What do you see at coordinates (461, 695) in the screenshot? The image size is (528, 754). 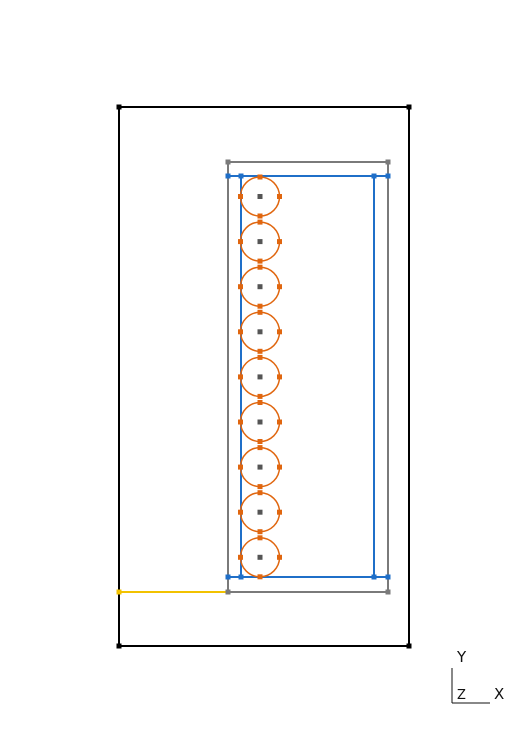 I see `axis-z-label: Z` at bounding box center [461, 695].